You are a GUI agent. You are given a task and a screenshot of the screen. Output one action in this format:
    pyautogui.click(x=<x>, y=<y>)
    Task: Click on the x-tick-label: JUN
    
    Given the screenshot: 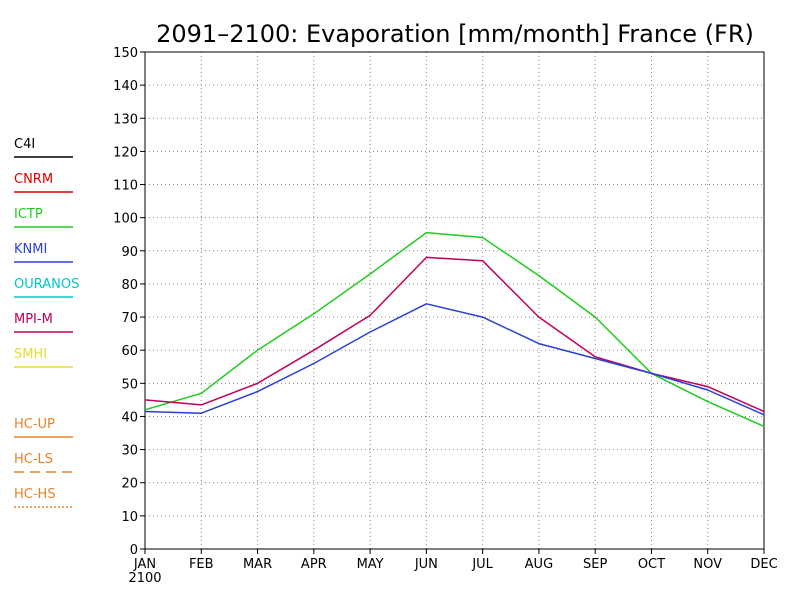 What is the action you would take?
    pyautogui.click(x=426, y=564)
    